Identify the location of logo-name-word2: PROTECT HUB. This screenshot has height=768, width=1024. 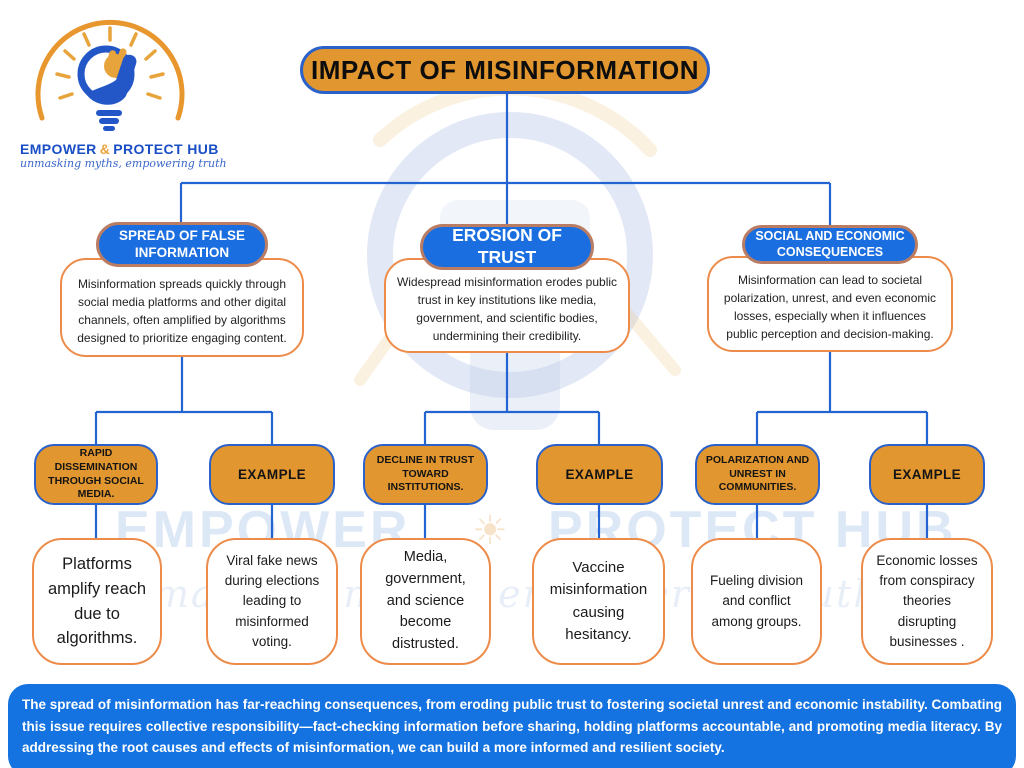
(166, 149).